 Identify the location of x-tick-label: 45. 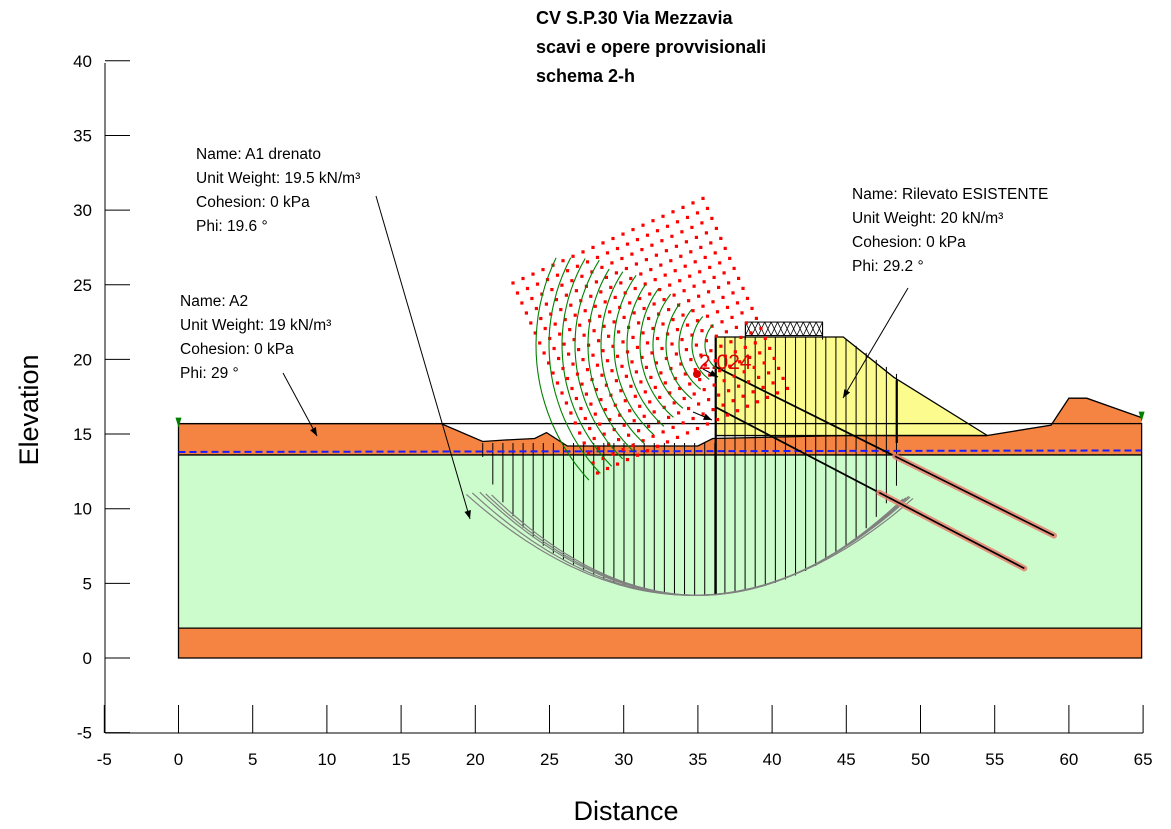
(846, 759).